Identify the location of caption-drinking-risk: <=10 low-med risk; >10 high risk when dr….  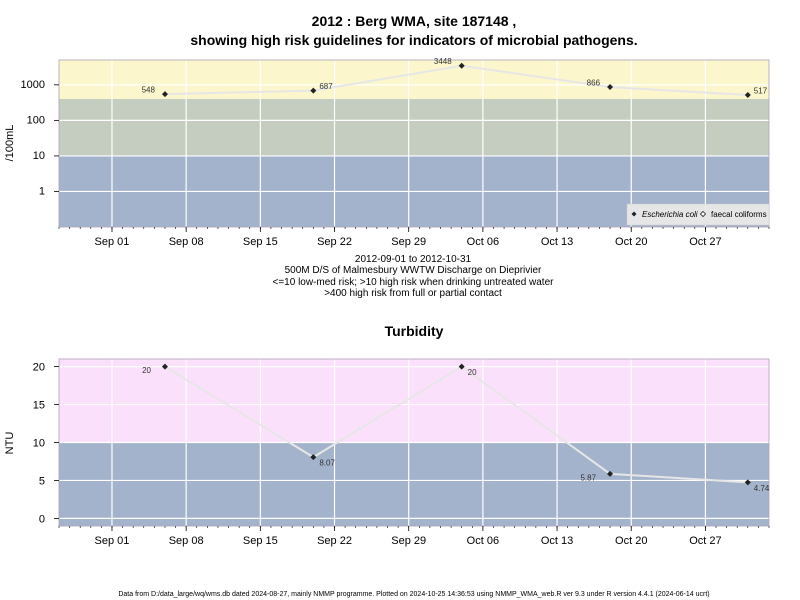
(414, 282).